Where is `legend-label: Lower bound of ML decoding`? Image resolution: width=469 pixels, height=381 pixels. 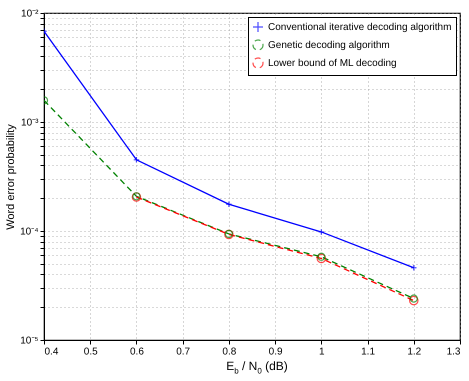
legend-label: Lower bound of ML decoding is located at coordinates (332, 63).